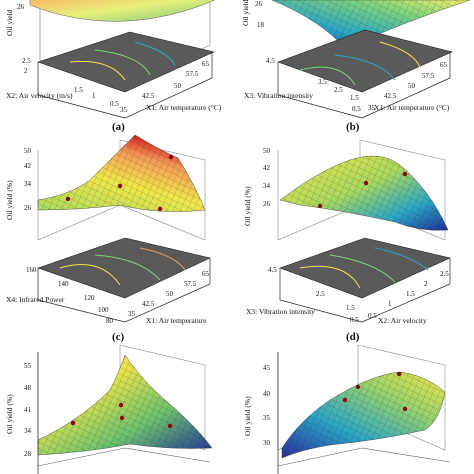 The width and height of the screenshot is (474, 474). Describe the element at coordinates (89, 298) in the screenshot. I see `panel-c-x2-tick: 120` at that location.